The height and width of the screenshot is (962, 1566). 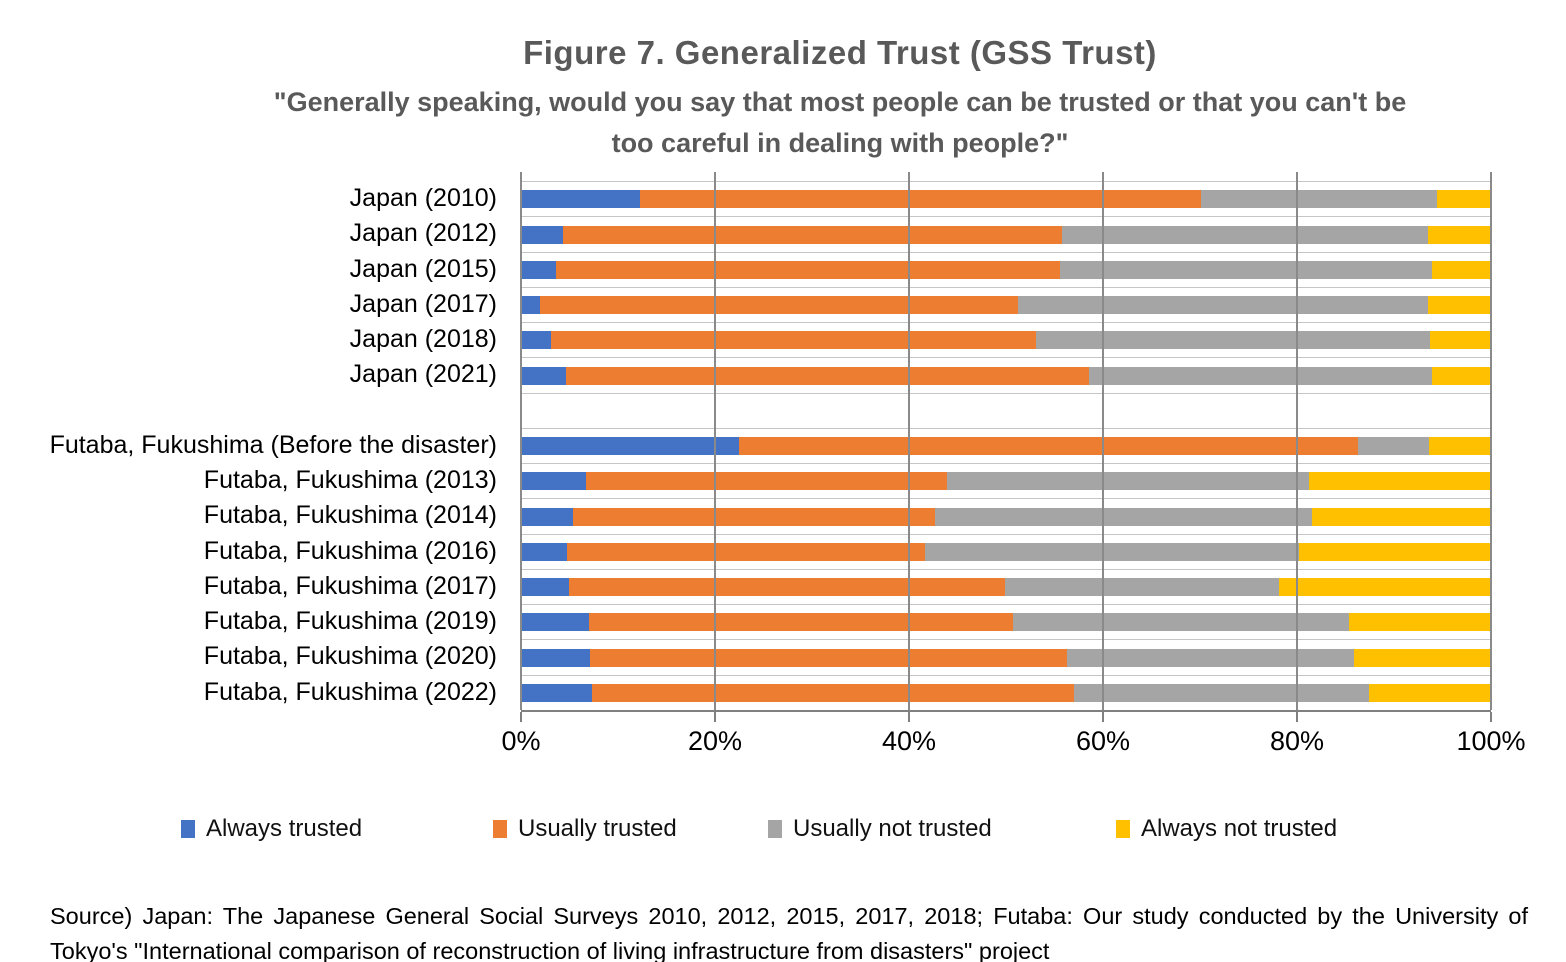 What do you see at coordinates (350, 691) in the screenshot?
I see `category-label: Futaba, Fukushima (2022)` at bounding box center [350, 691].